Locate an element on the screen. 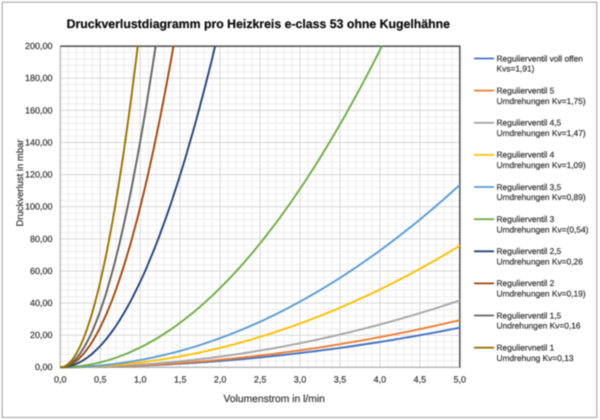 The height and width of the screenshot is (420, 600). svg-text: Regulierventil 3 is located at coordinates (526, 219).